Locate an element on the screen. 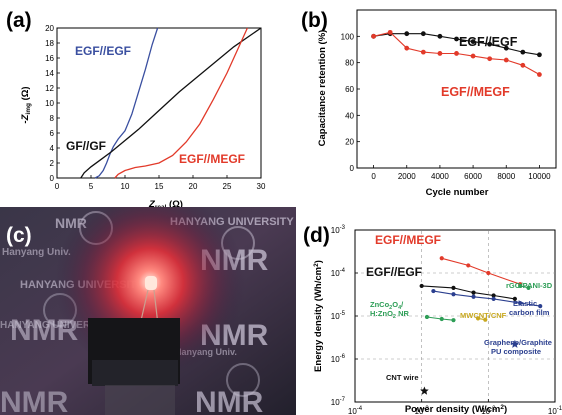  panel-a-ylabel: -Zimg (Ω) is located at coordinates (26, 104).